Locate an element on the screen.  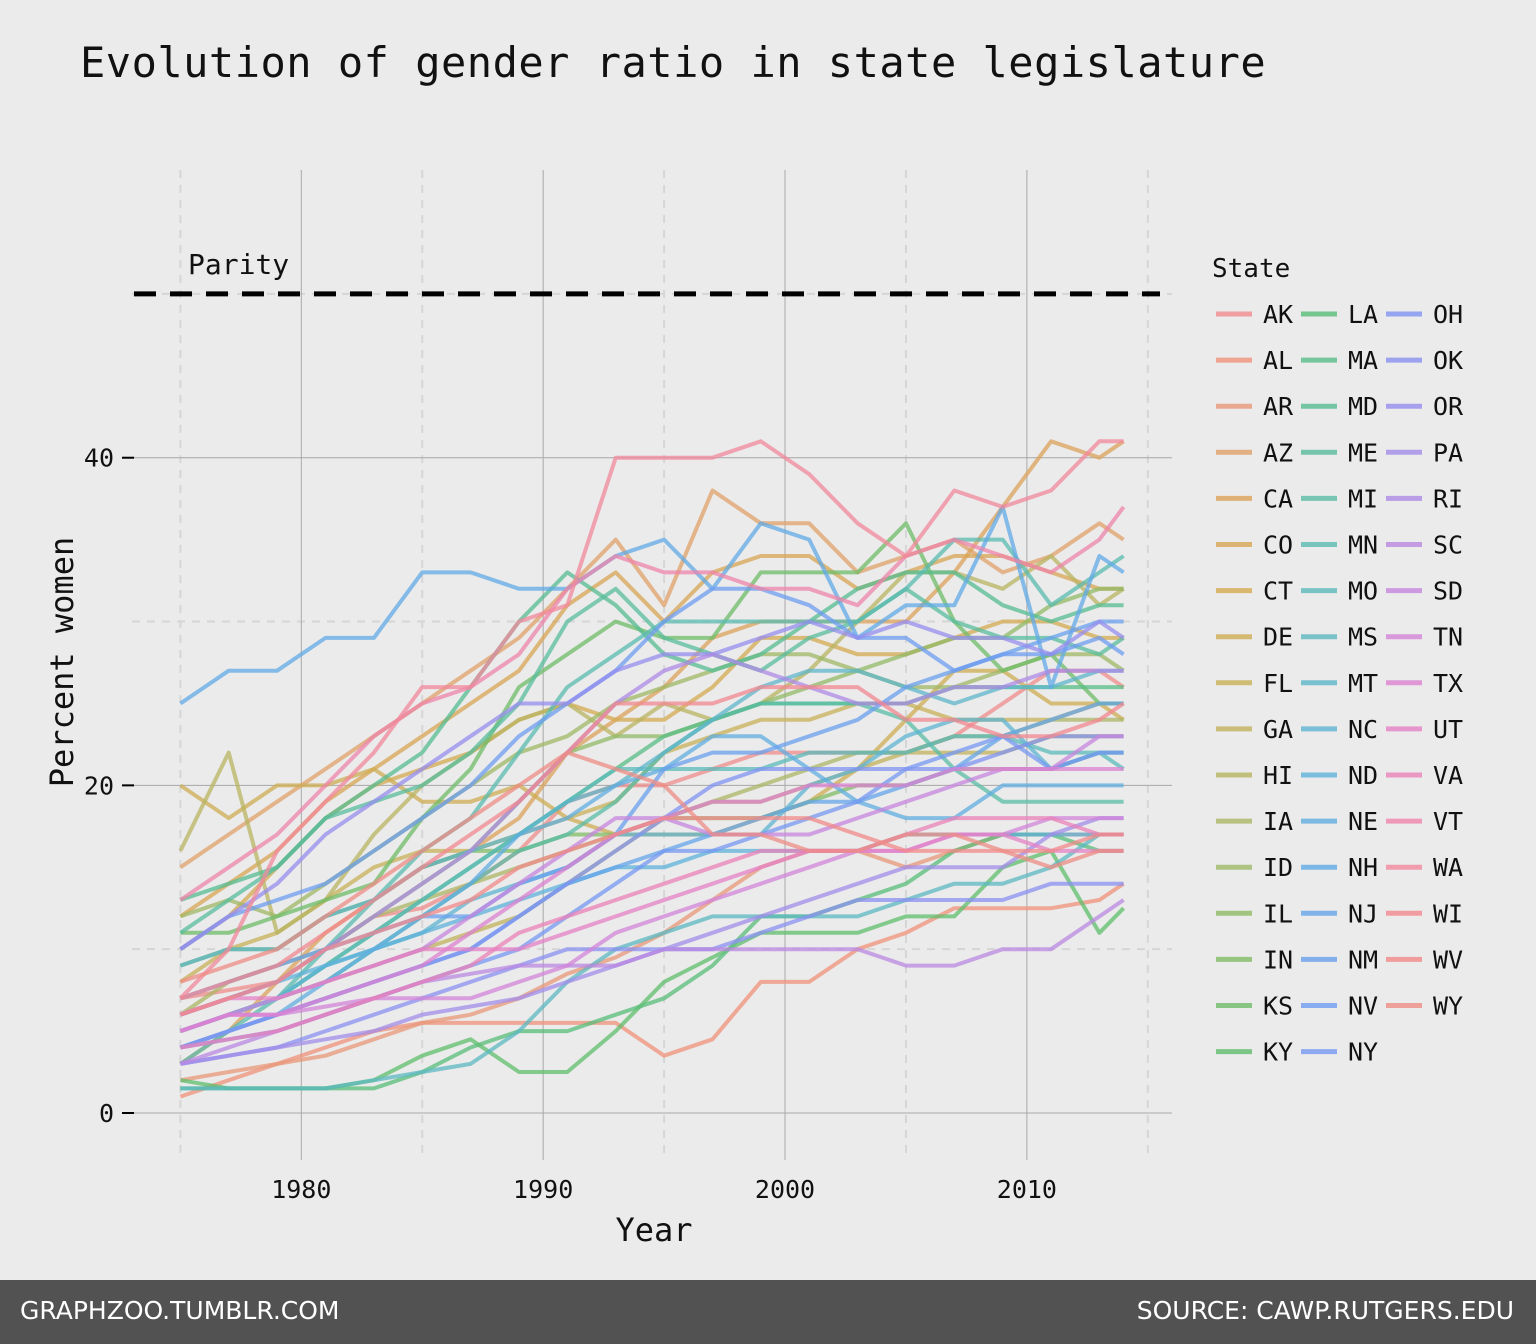
legend-label-ME: ME is located at coordinates (1363, 452).